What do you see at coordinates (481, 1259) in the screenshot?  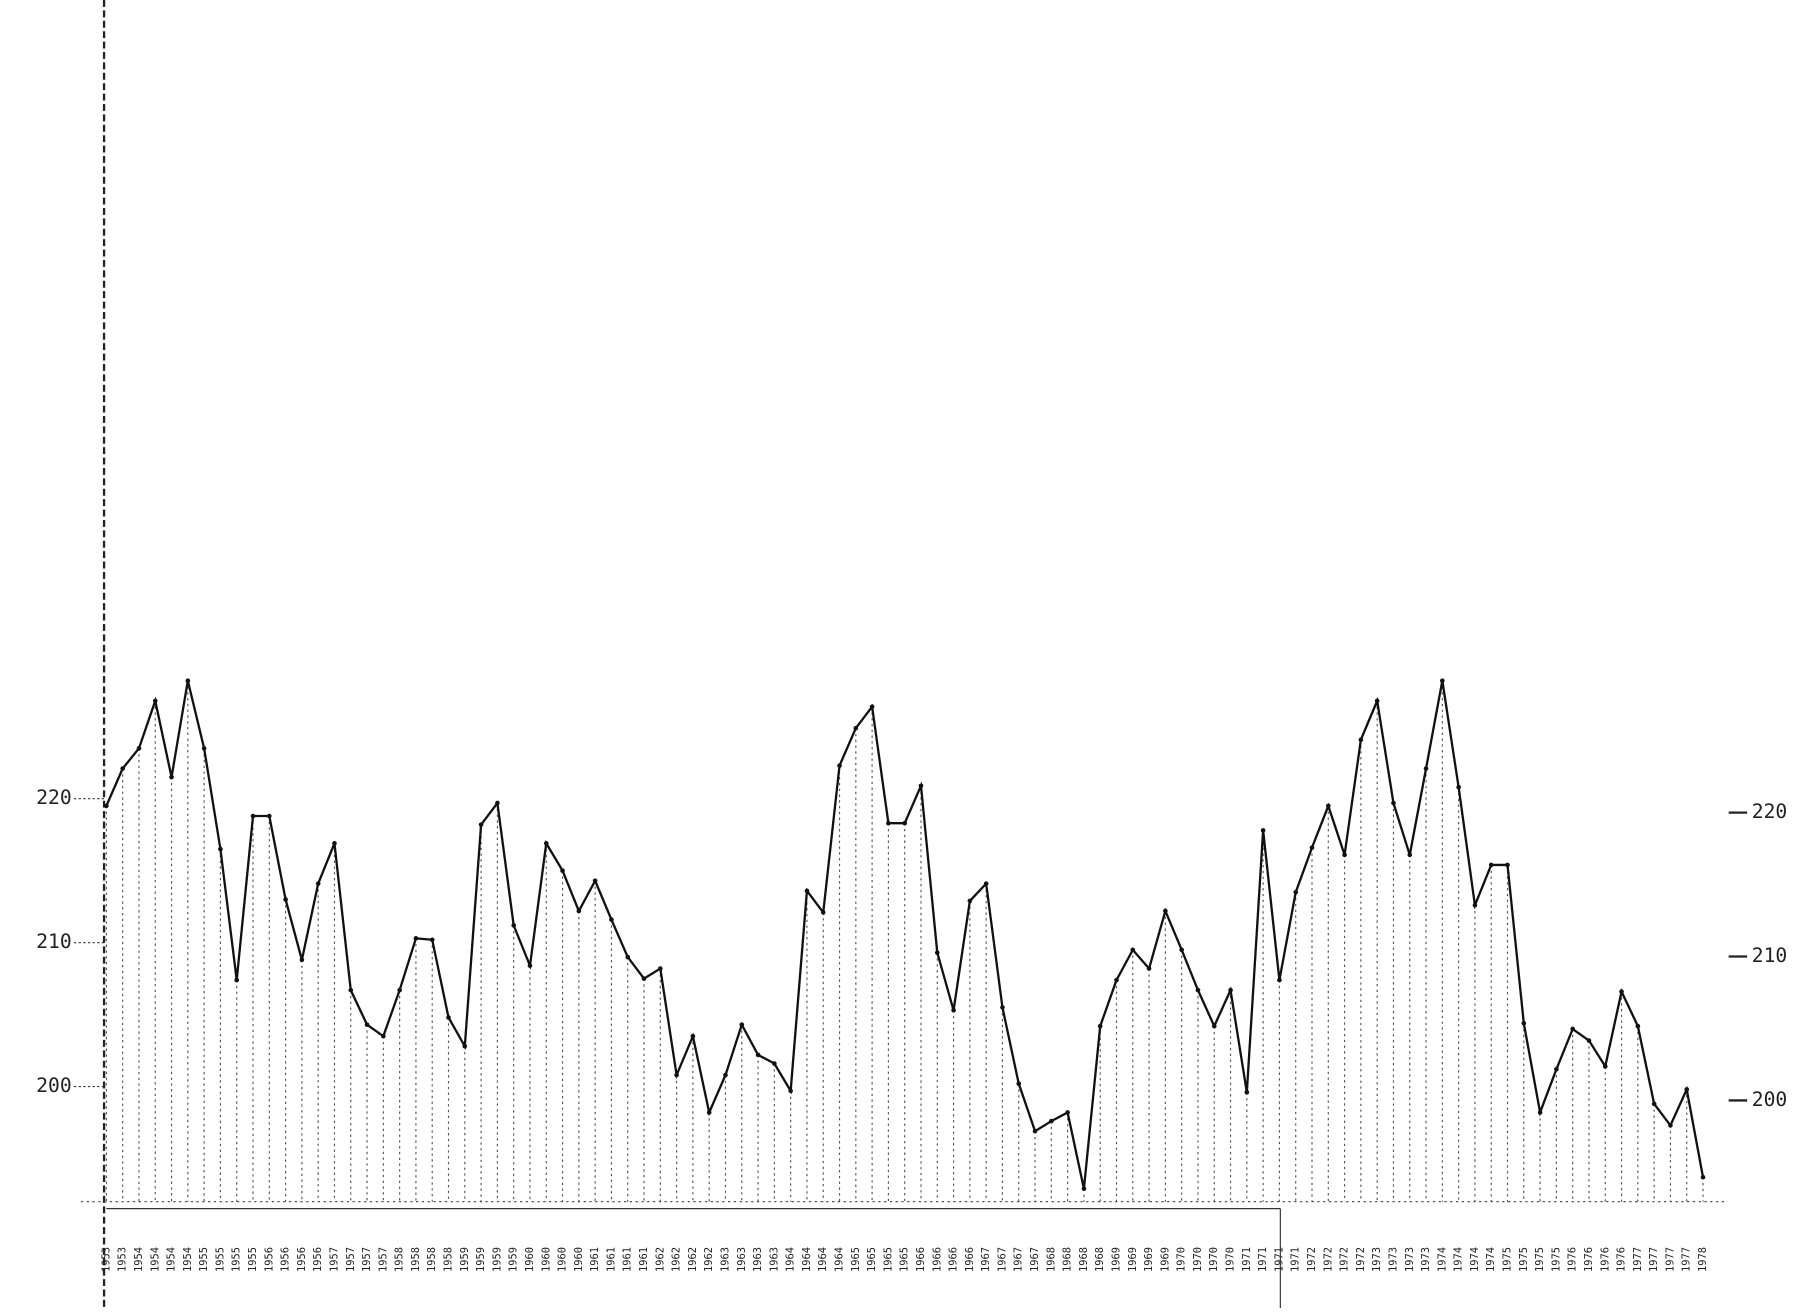 I see `x-tick-label: 1959` at bounding box center [481, 1259].